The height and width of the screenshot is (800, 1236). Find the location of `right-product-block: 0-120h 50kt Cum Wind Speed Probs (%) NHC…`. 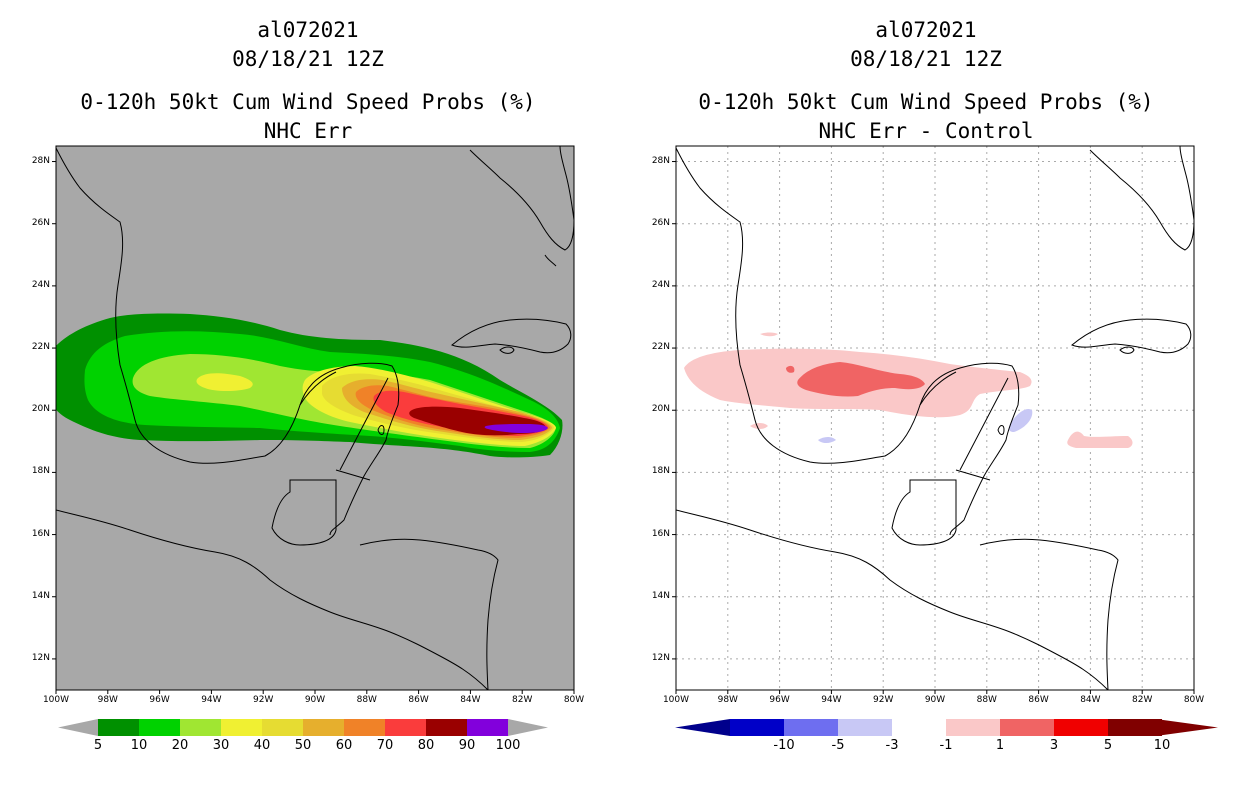

right-product-block: 0-120h 50kt Cum Wind Speed Probs (%) NHC… is located at coordinates (926, 117).